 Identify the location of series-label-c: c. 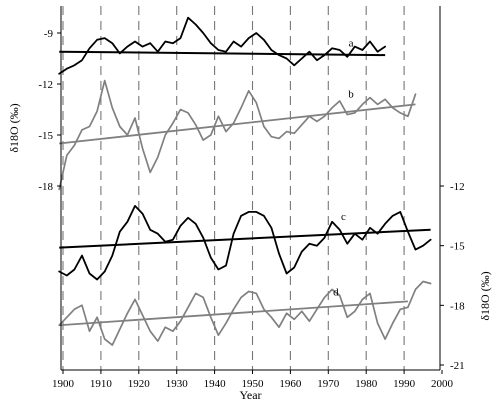
(343, 217).